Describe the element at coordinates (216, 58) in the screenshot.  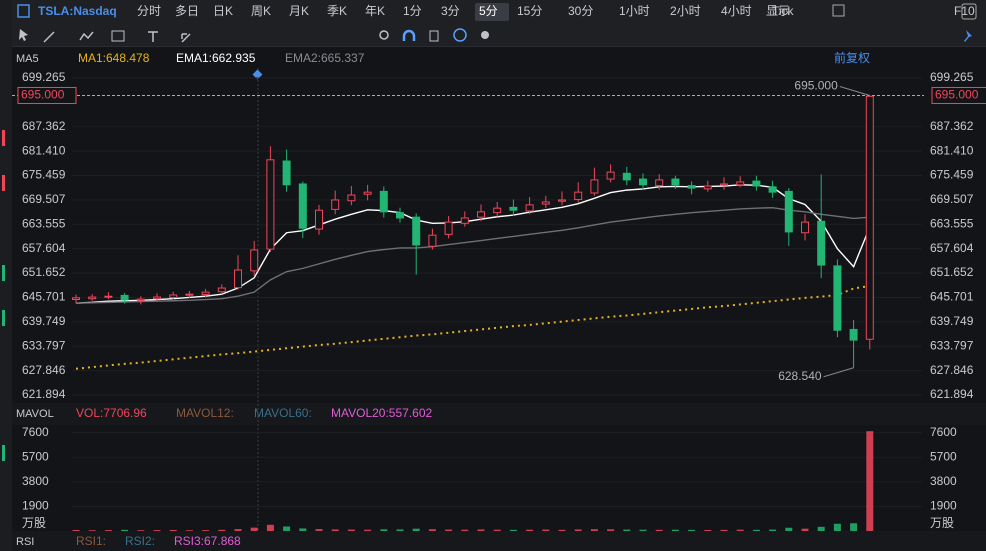
I see `ema1-label: EMA1:662.935` at that location.